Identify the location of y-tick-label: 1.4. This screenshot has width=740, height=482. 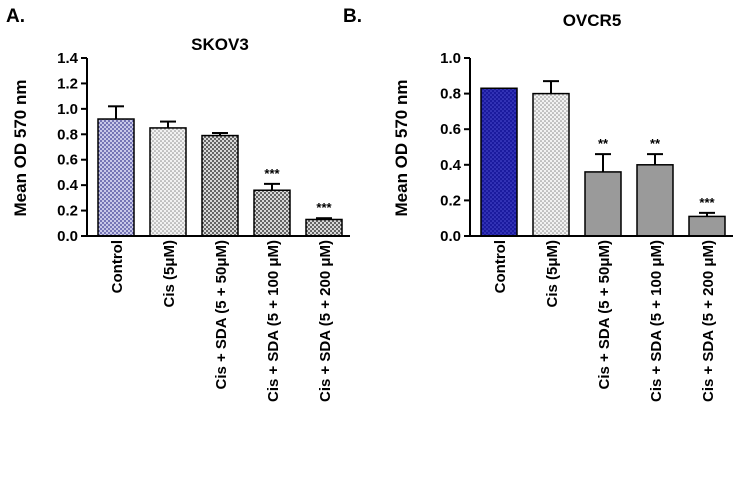
(68, 58).